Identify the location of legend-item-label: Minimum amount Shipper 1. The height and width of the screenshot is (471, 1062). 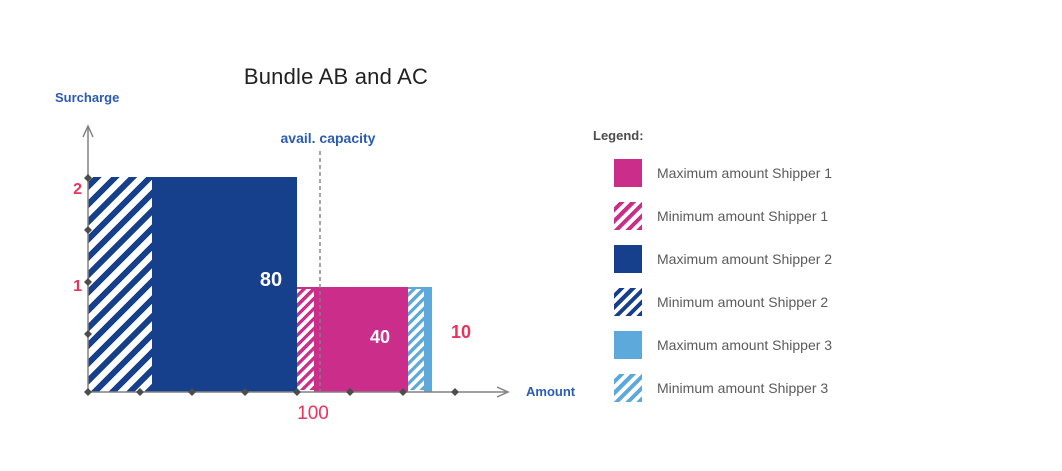
(743, 216).